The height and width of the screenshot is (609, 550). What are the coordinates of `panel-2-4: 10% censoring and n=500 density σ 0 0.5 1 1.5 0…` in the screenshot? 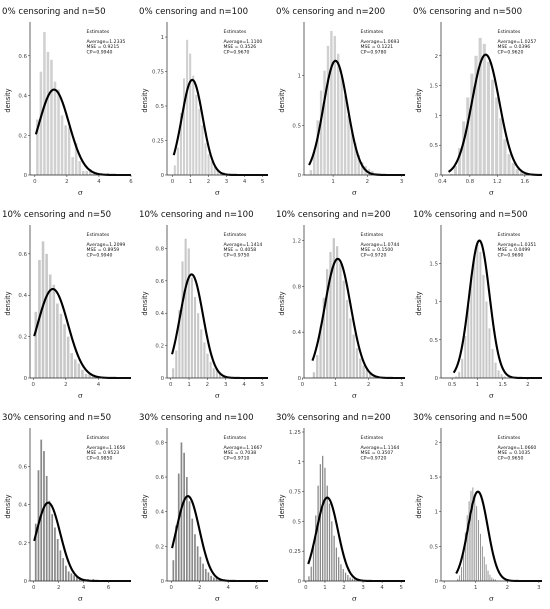 It's located at (478, 305).